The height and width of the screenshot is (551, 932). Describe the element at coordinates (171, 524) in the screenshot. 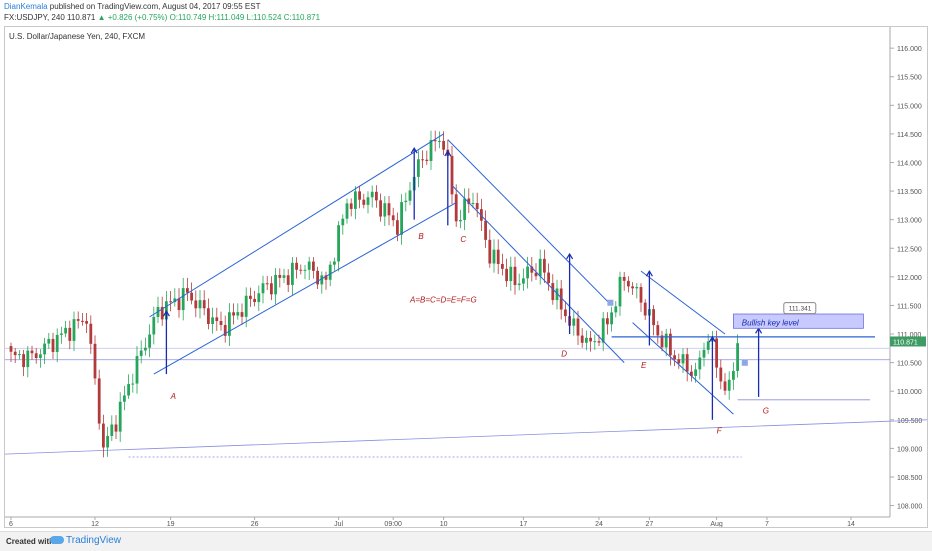

I see `x-tick-label: 19` at that location.